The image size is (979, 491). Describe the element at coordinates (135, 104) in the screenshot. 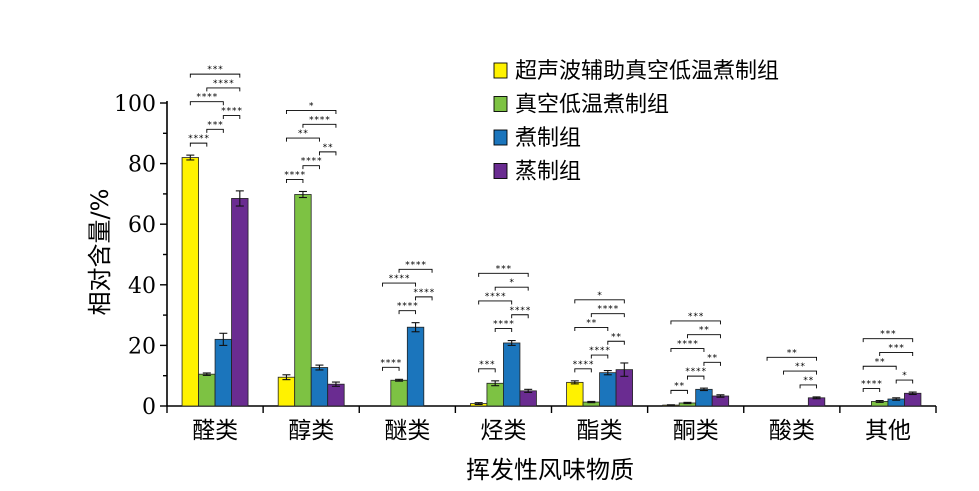

I see `y-tick-label: 100` at that location.